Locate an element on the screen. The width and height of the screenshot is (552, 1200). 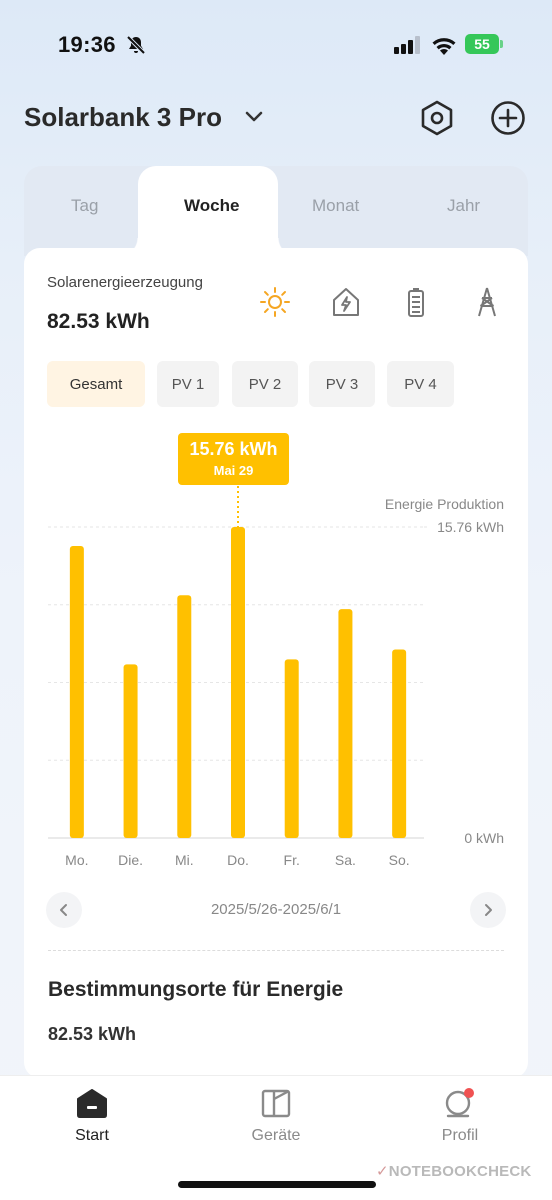
chevron-down-icon is located at coordinates (254, 119).